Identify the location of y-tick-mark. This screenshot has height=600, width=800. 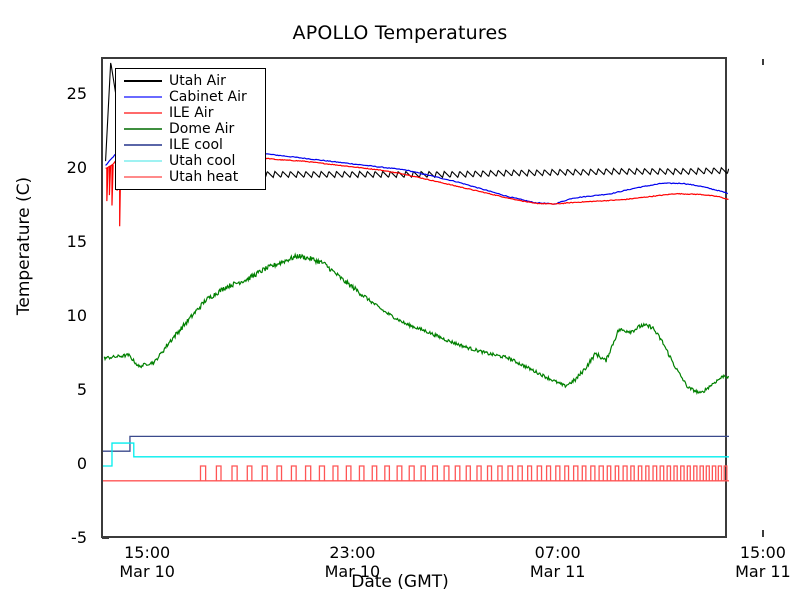
(105, 538).